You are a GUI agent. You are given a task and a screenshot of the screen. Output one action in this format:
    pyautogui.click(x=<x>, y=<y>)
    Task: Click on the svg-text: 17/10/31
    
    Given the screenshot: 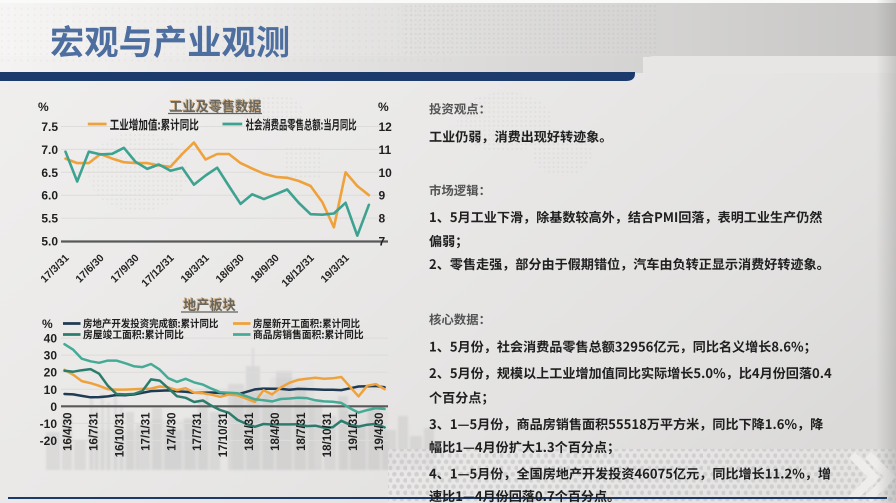 What is the action you would take?
    pyautogui.click(x=224, y=434)
    